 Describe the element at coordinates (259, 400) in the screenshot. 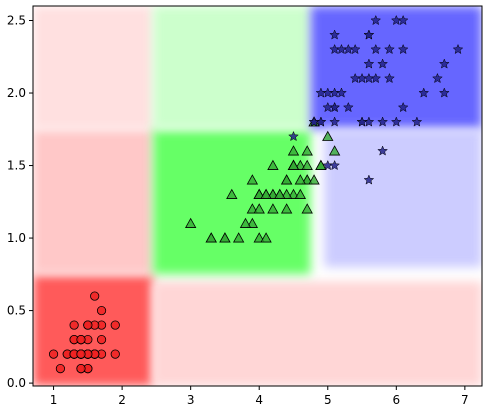

I see `x-tick-label: 4` at that location.